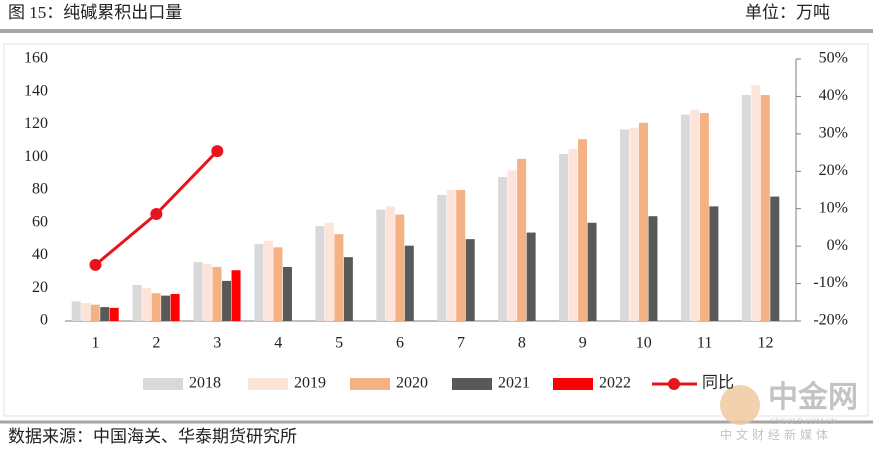 The image size is (873, 457). I want to click on legend-label: 2019, so click(310, 383).